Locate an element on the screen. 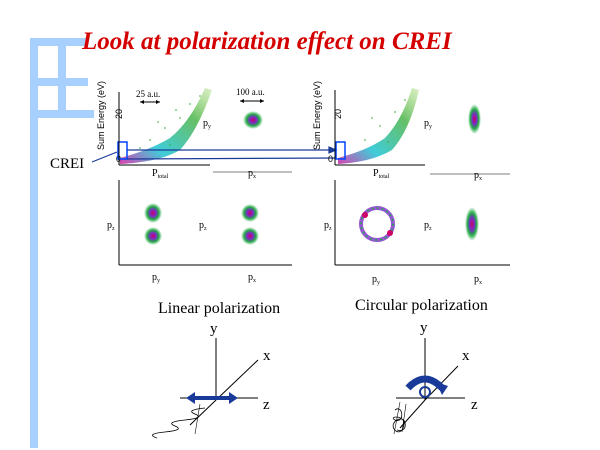 The width and height of the screenshot is (600, 450). circular-energy-tick-20: 20 is located at coordinates (338, 114).